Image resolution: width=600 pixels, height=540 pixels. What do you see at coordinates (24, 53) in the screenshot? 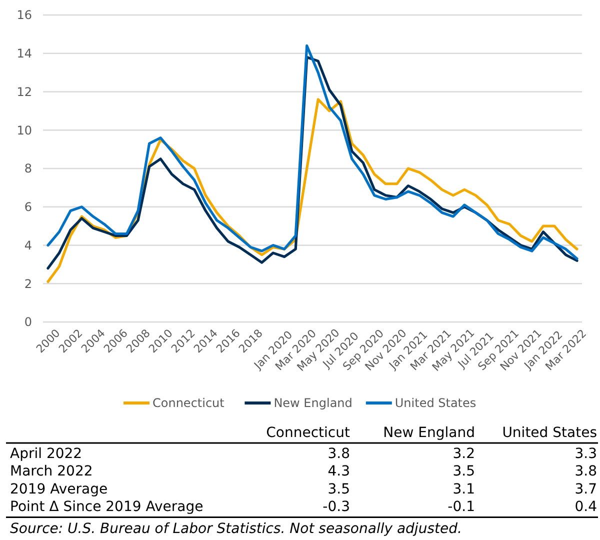
I see `y-tick-label: 14` at bounding box center [24, 53].